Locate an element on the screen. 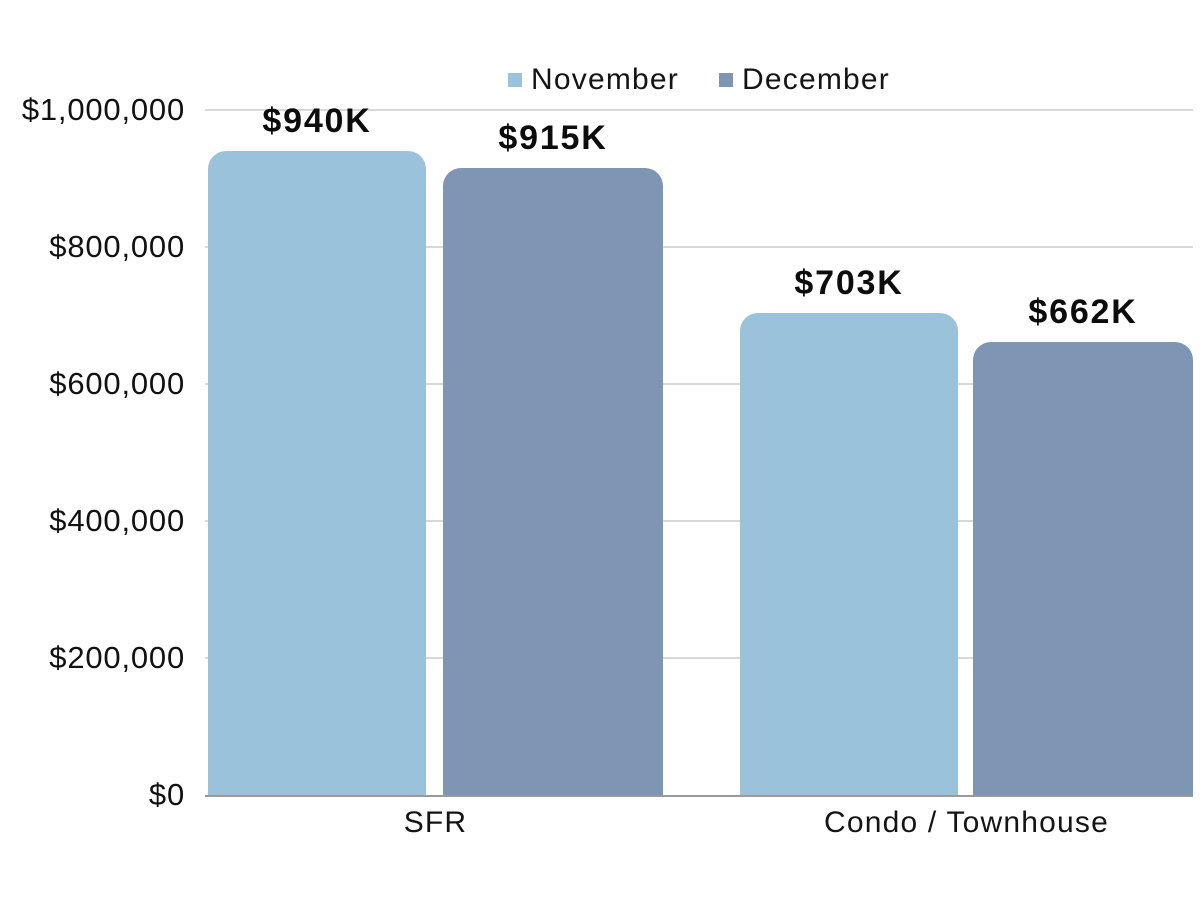 The height and width of the screenshot is (900, 1200). x-axis: SFR Condo / Townhouse is located at coordinates (699, 831).